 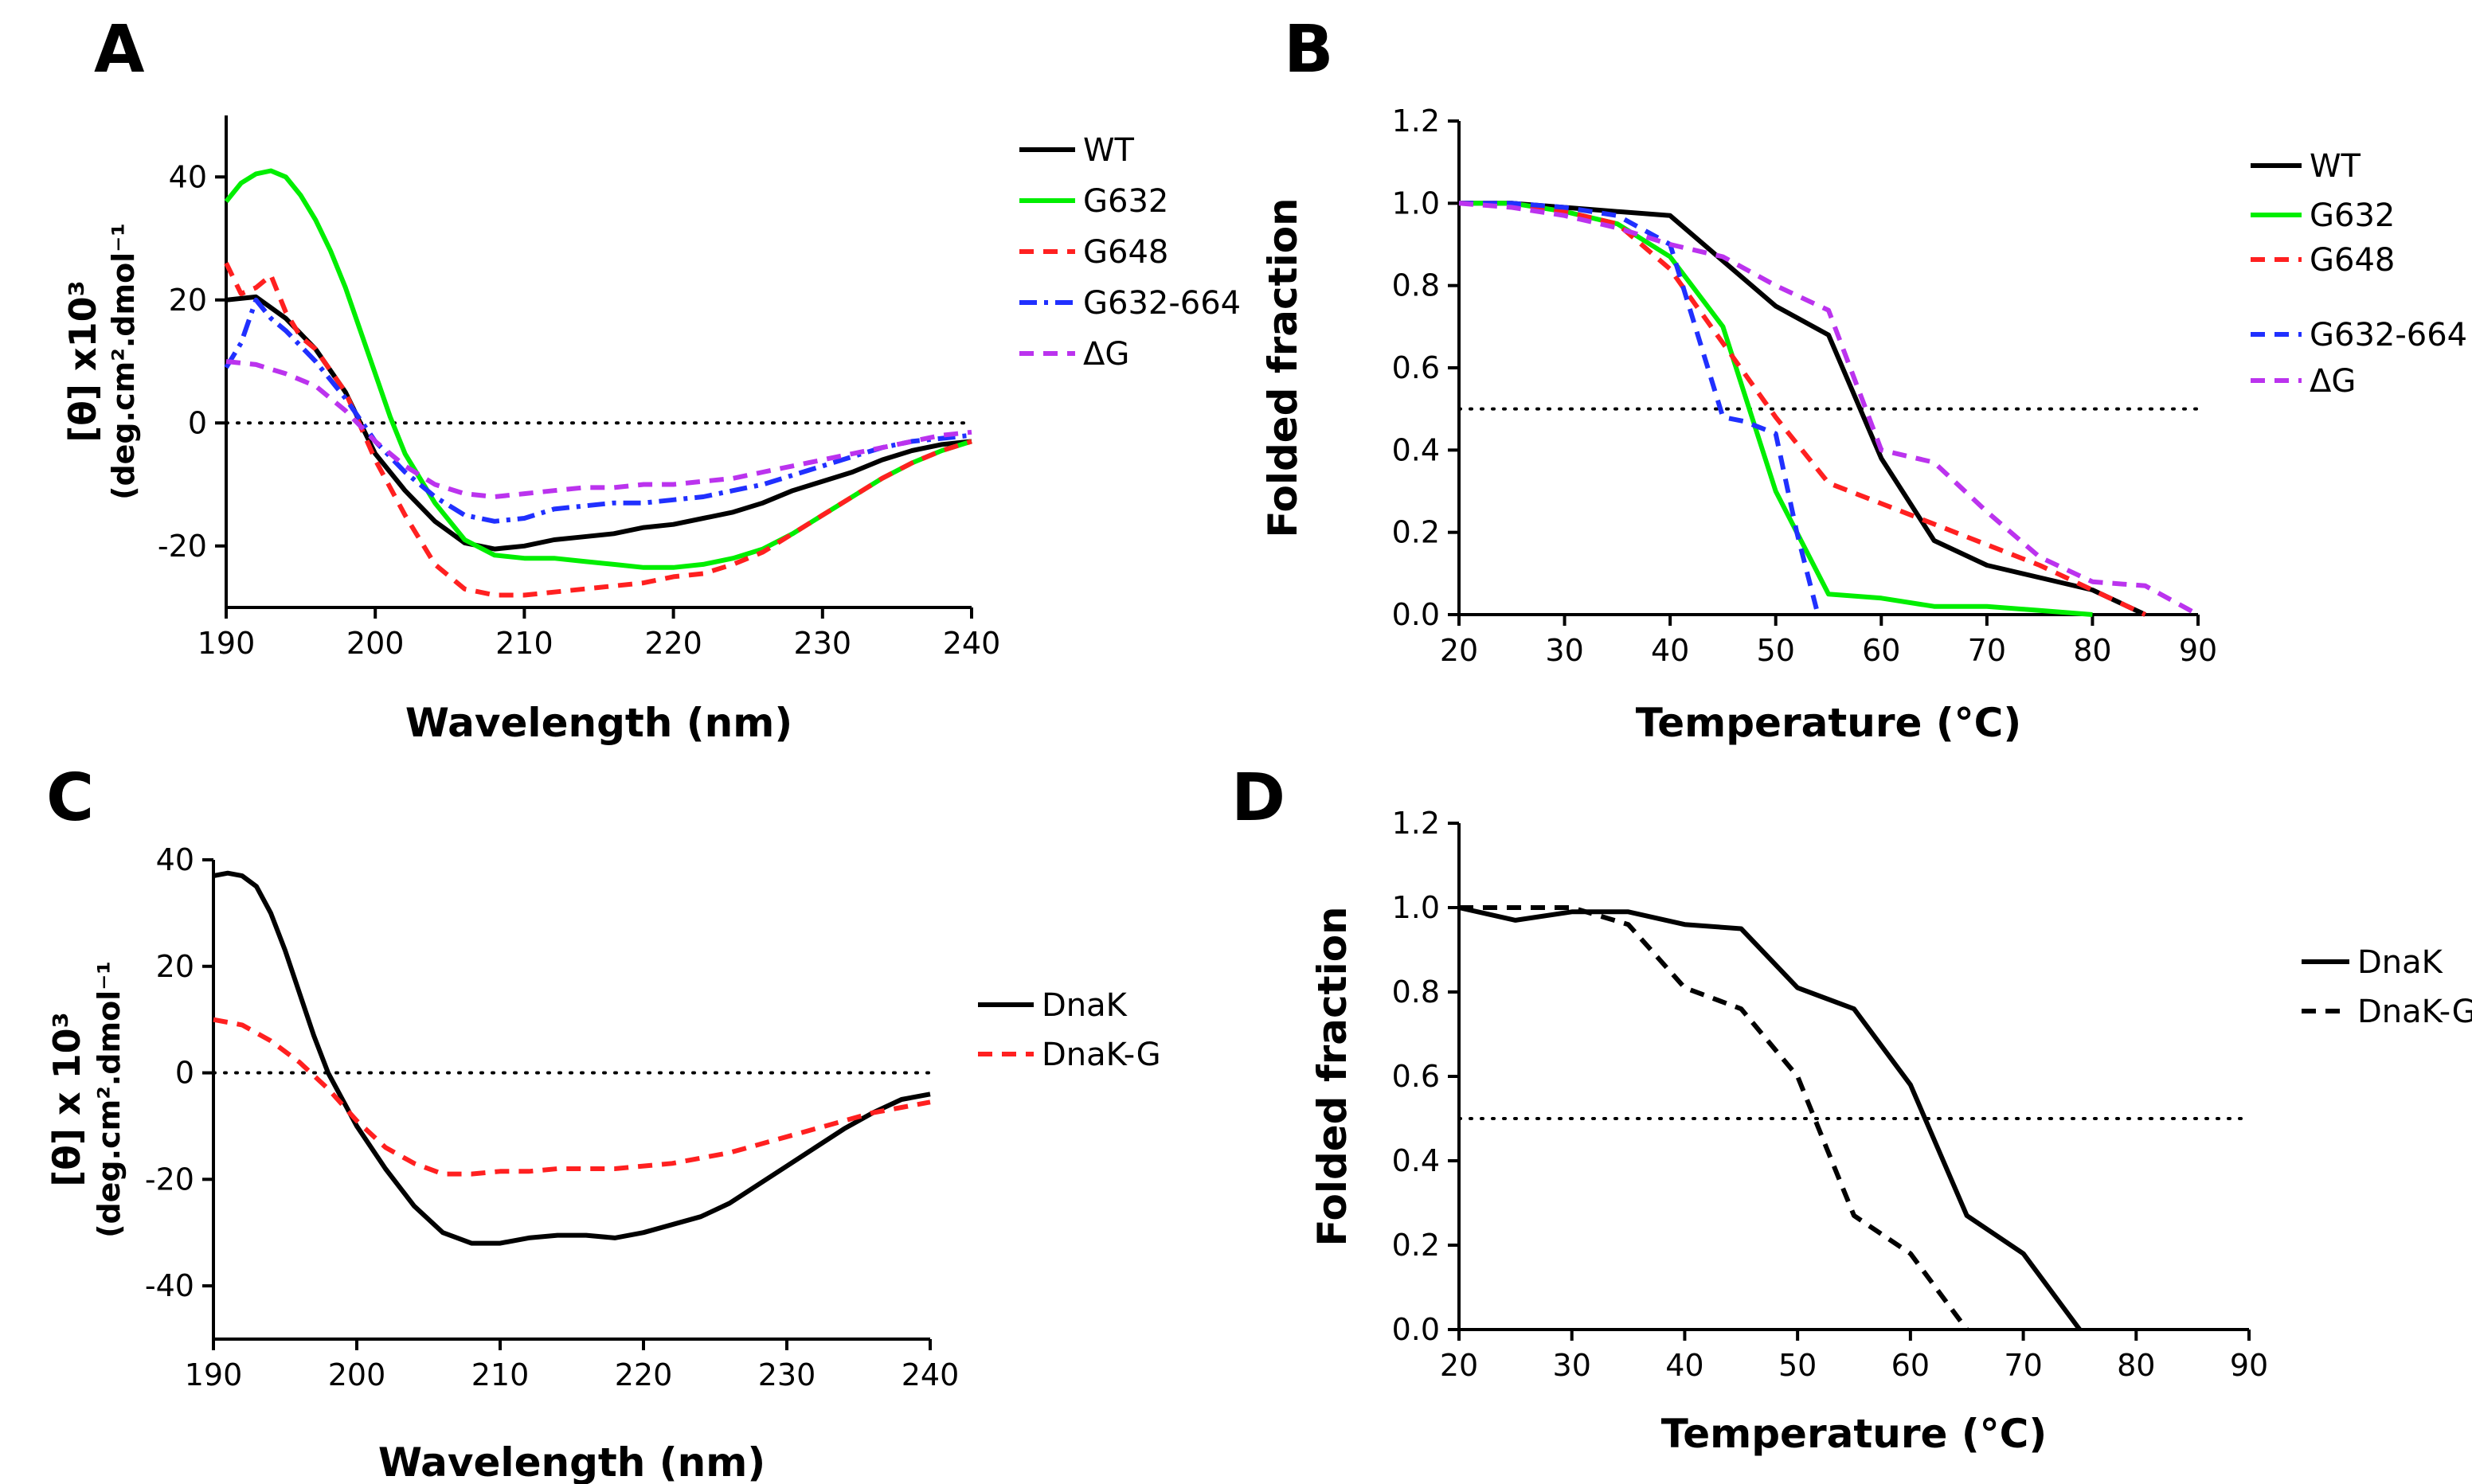 I want to click on panel-letter: D, so click(x=1258, y=798).